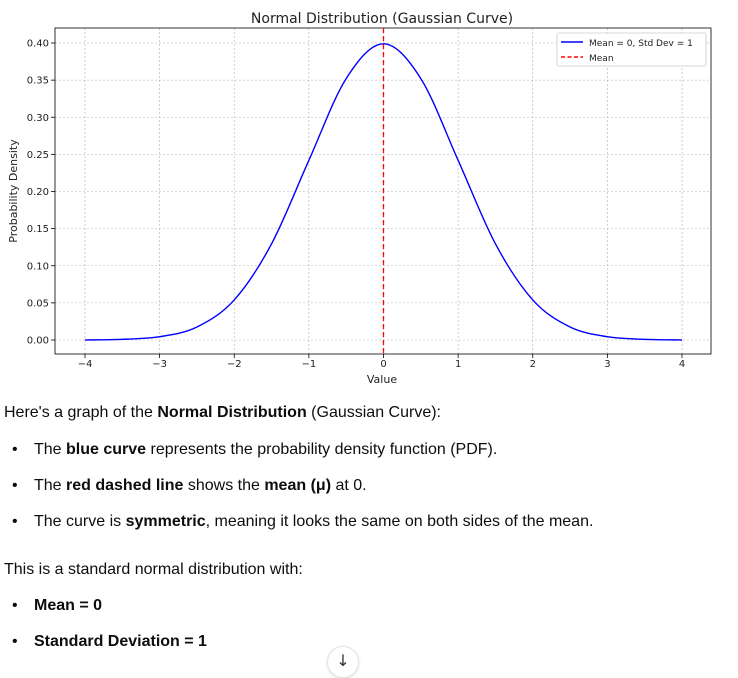 The image size is (738, 678). I want to click on legend-label-mean: Mean, so click(601, 59).